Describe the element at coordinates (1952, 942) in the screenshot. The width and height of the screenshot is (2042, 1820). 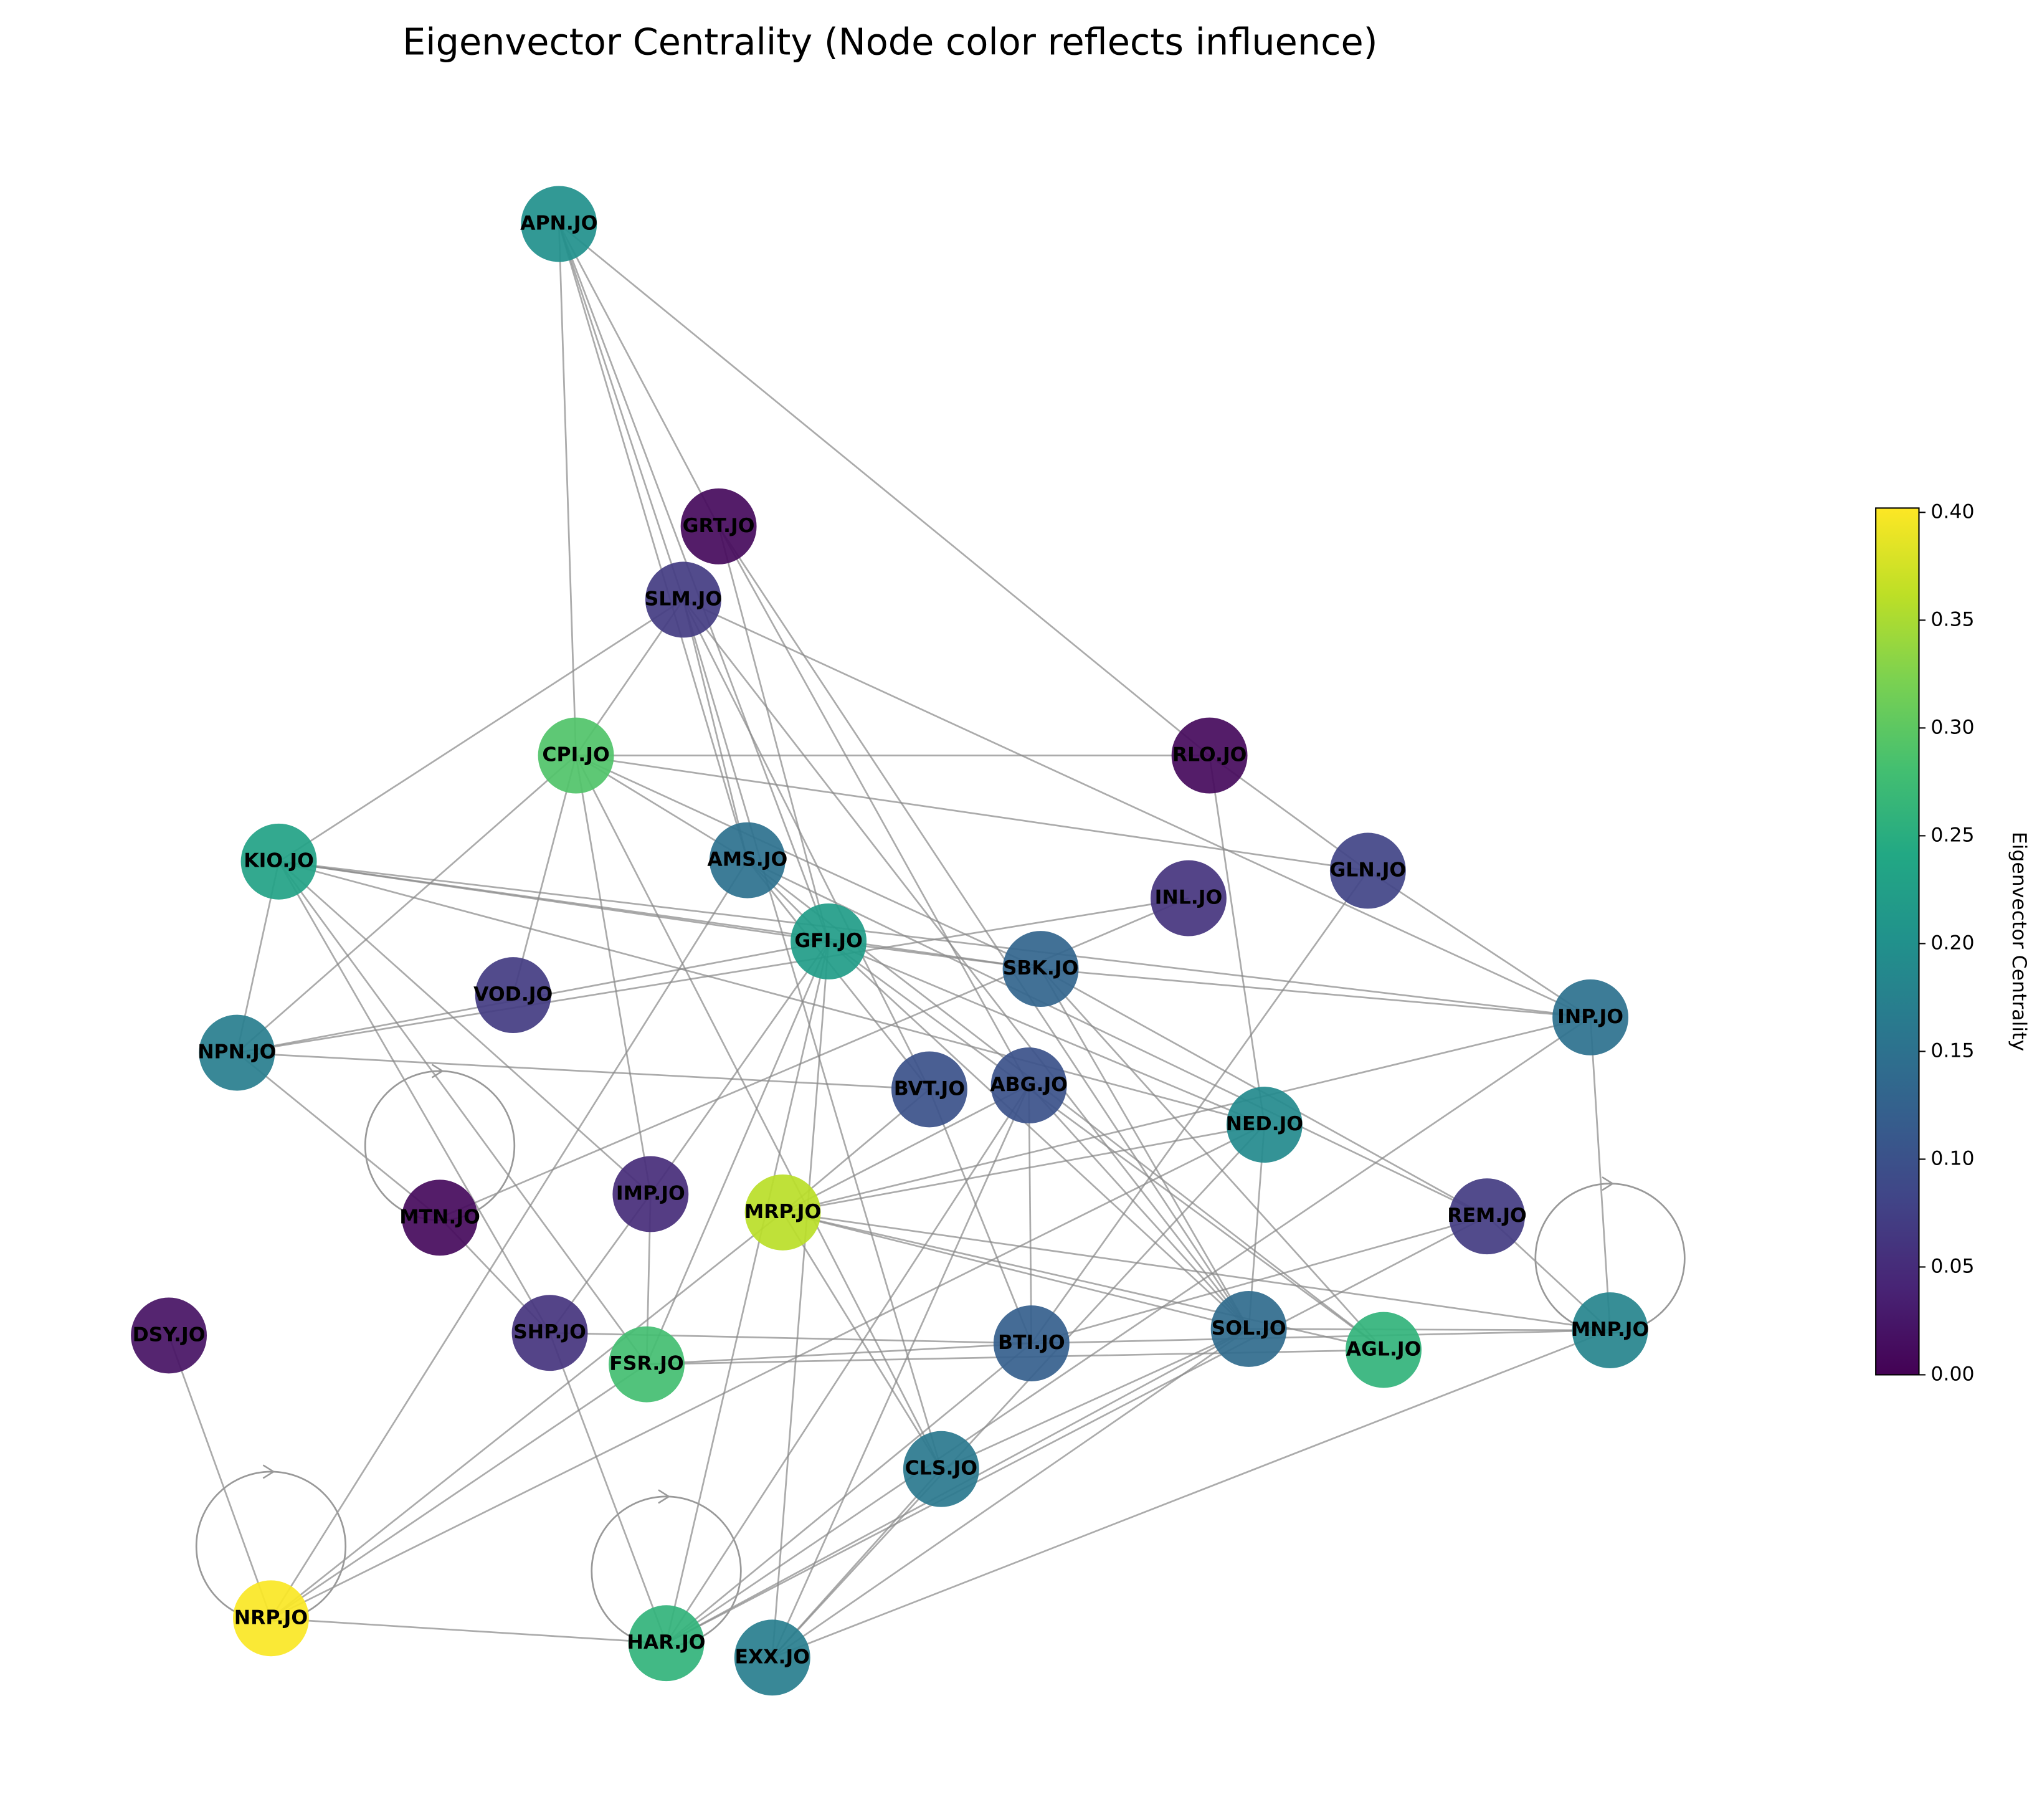
I see `colorbar-tick-label: 0.20` at that location.